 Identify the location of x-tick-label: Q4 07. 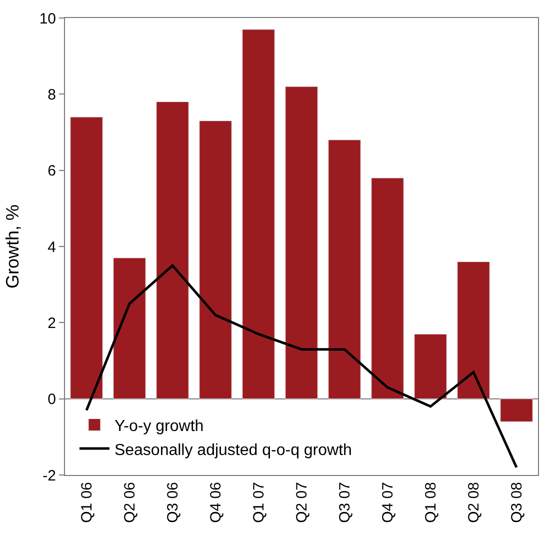
(387, 502).